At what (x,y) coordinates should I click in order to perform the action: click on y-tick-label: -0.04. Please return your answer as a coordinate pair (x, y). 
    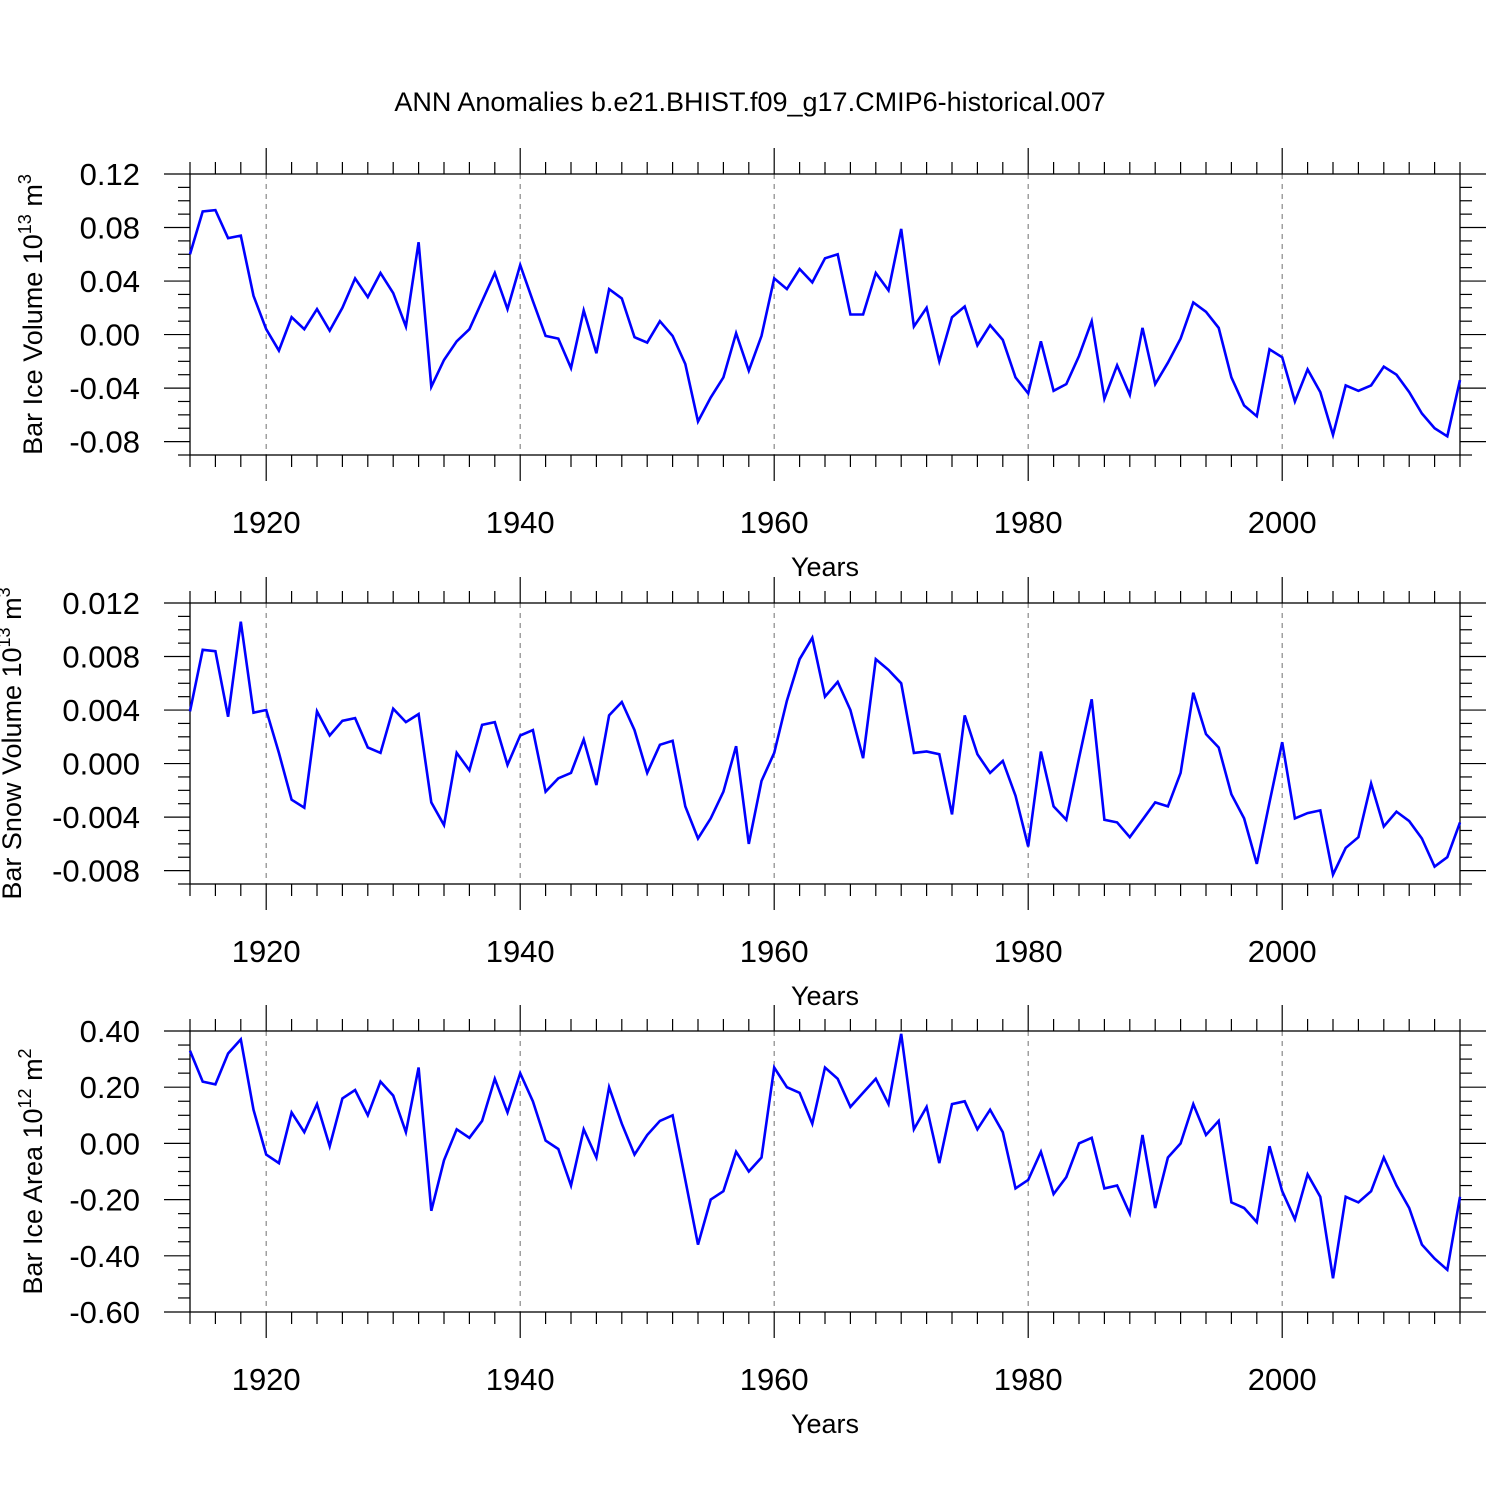
    Looking at the image, I should click on (104, 388).